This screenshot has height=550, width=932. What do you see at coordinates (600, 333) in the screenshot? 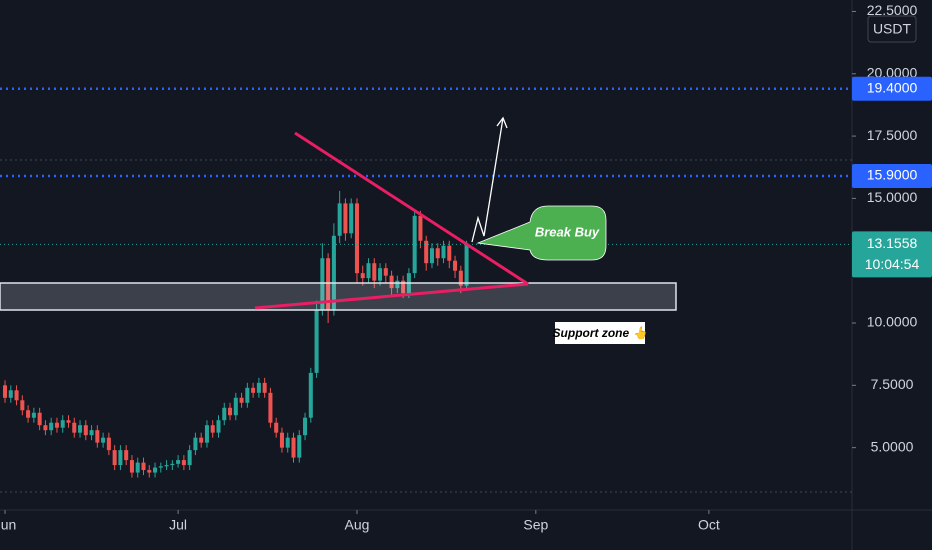
I see `note-box` at bounding box center [600, 333].